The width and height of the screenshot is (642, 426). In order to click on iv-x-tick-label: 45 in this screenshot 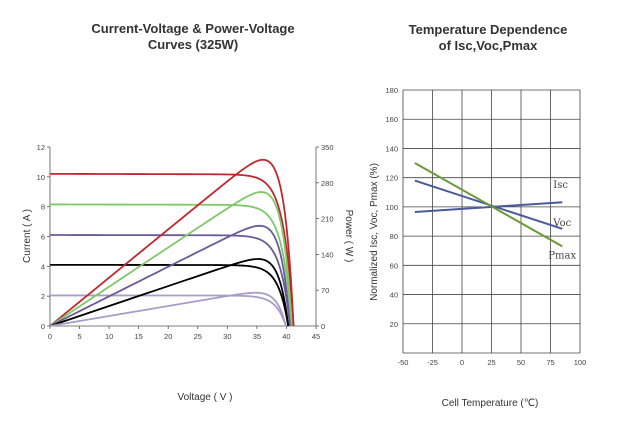, I will do `click(316, 336)`.